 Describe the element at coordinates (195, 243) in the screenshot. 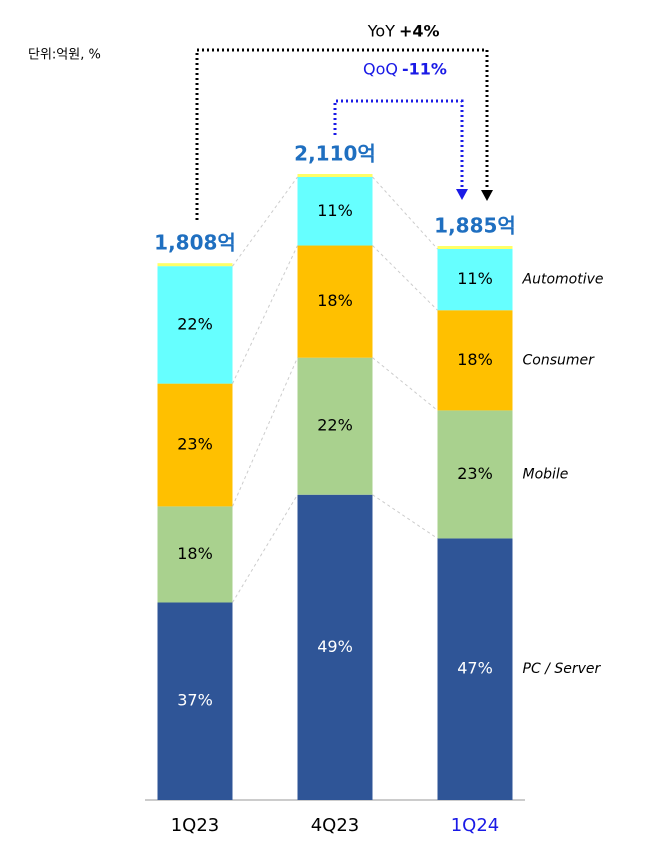

I see `total-label: 1,808억` at that location.